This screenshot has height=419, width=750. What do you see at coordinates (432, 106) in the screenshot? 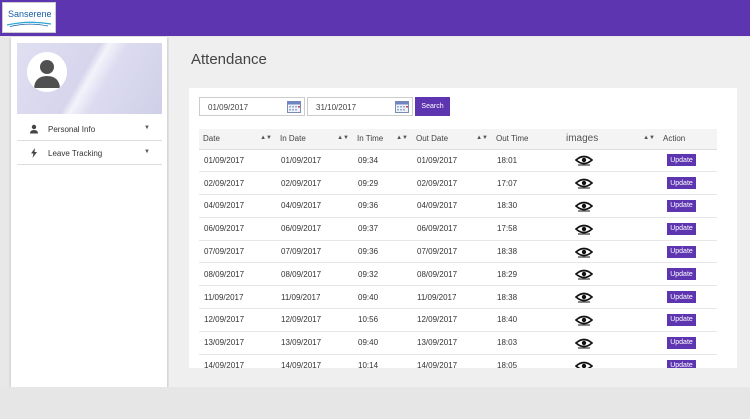
I see `search-button: Search` at bounding box center [432, 106].